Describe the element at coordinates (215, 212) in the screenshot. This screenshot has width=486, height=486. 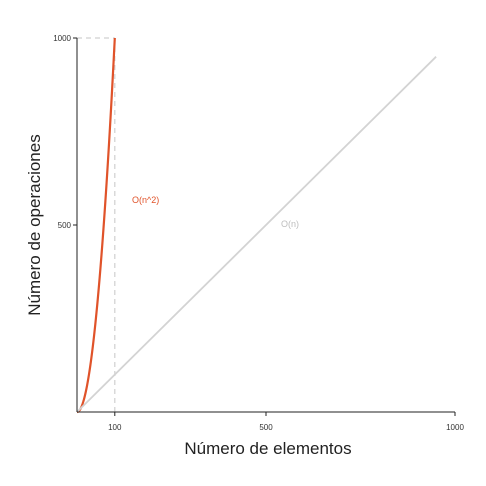
I see `series-labels: O(n^2) O(n)` at that location.